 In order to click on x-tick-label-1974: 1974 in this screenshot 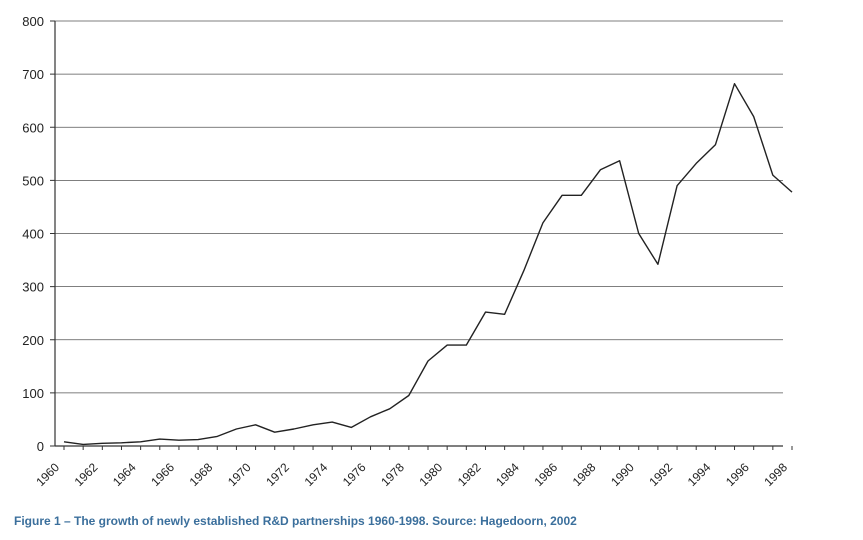, I will do `click(316, 474)`.